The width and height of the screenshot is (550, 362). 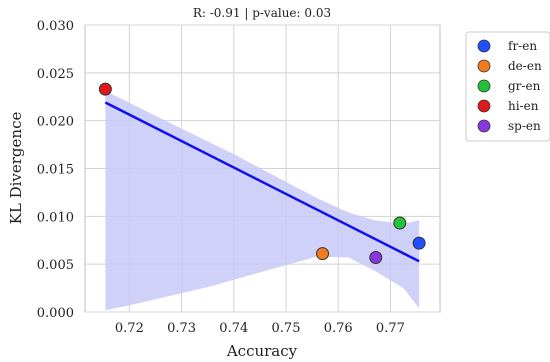 I want to click on legend-marker-de-en, so click(x=484, y=66).